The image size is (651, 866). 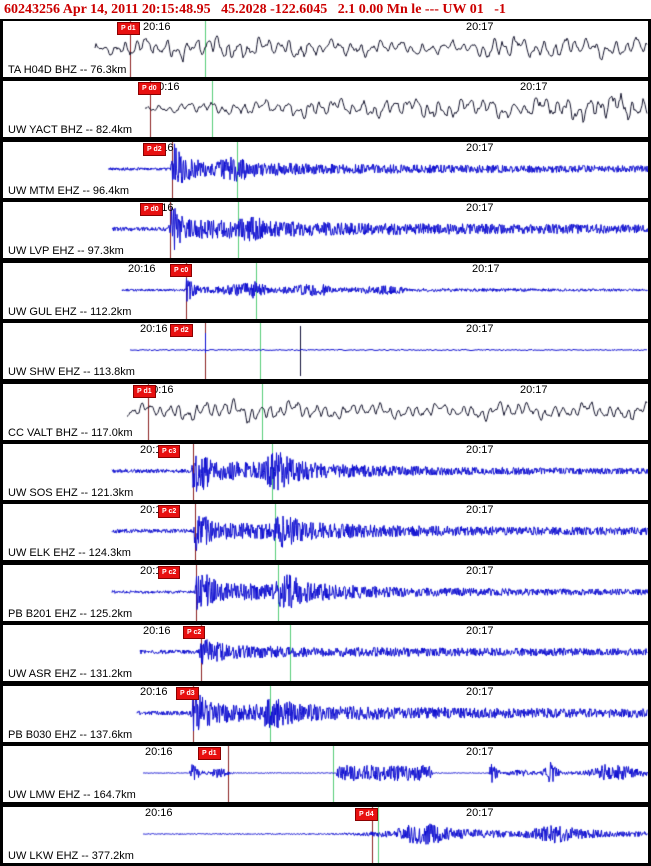 I want to click on station-label: UW MTM EHZ -- 96.4km, so click(x=68, y=191).